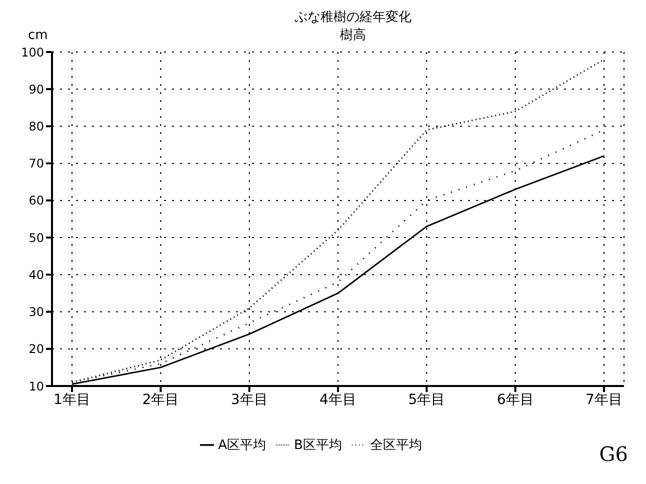 The width and height of the screenshot is (646, 484). I want to click on chart-subtitle: 樹高, so click(353, 35).